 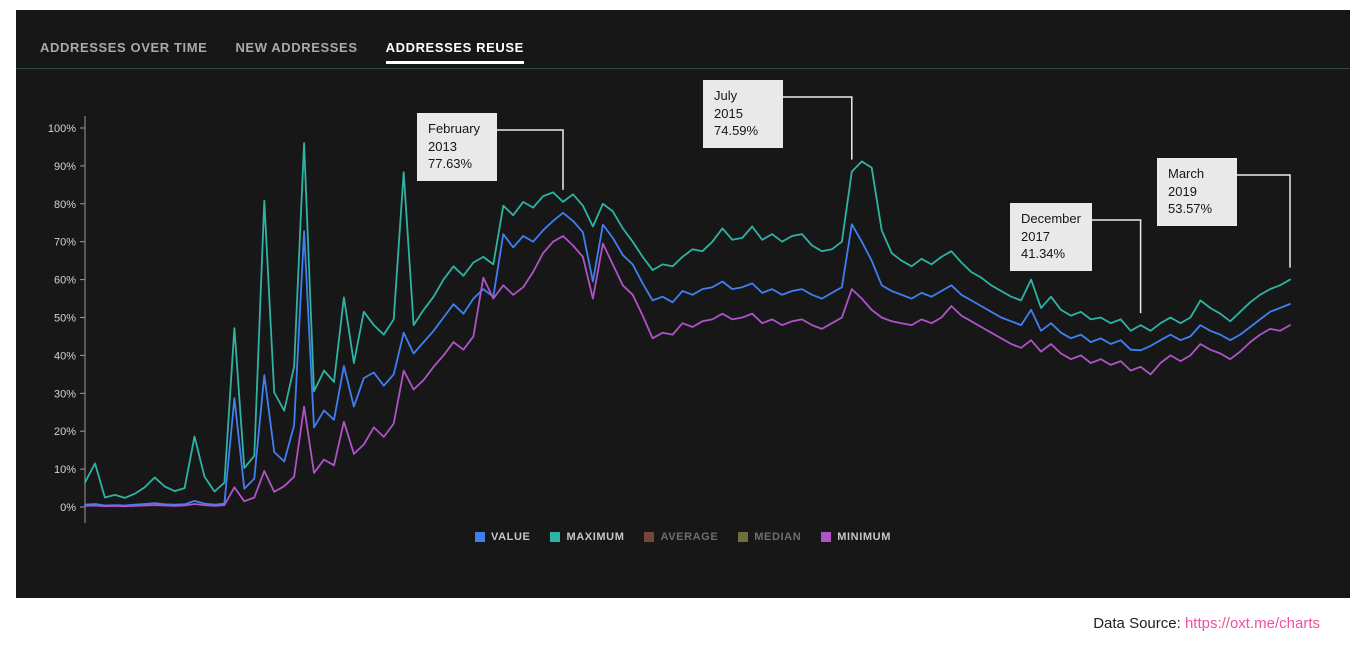 I want to click on y-axis-label: 100%, so click(x=62, y=129).